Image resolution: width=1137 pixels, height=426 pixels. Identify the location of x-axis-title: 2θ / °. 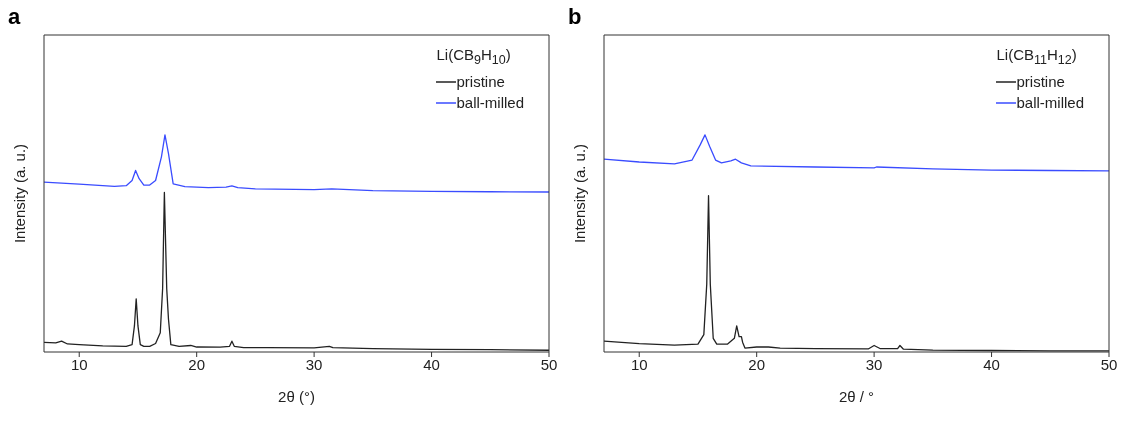
(856, 396).